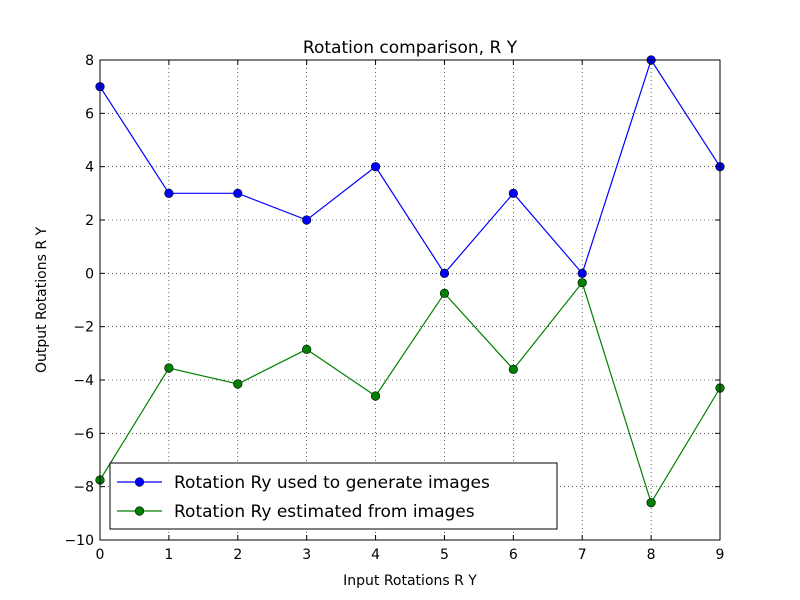 This screenshot has height=600, width=800. I want to click on legend-entry-estimated: Rotation Ry estimated from images, so click(296, 512).